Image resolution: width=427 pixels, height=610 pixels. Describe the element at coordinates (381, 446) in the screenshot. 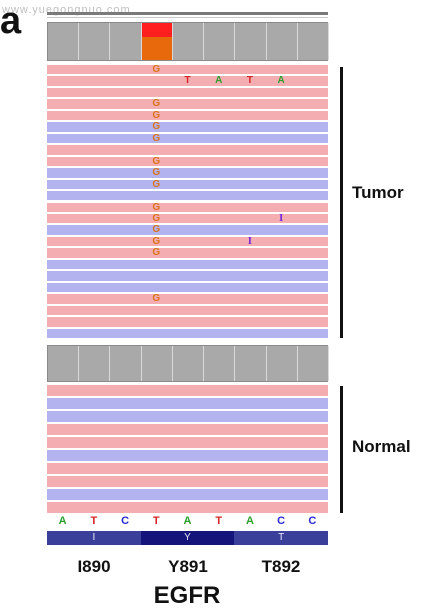

I see `normal-label: Normal` at that location.